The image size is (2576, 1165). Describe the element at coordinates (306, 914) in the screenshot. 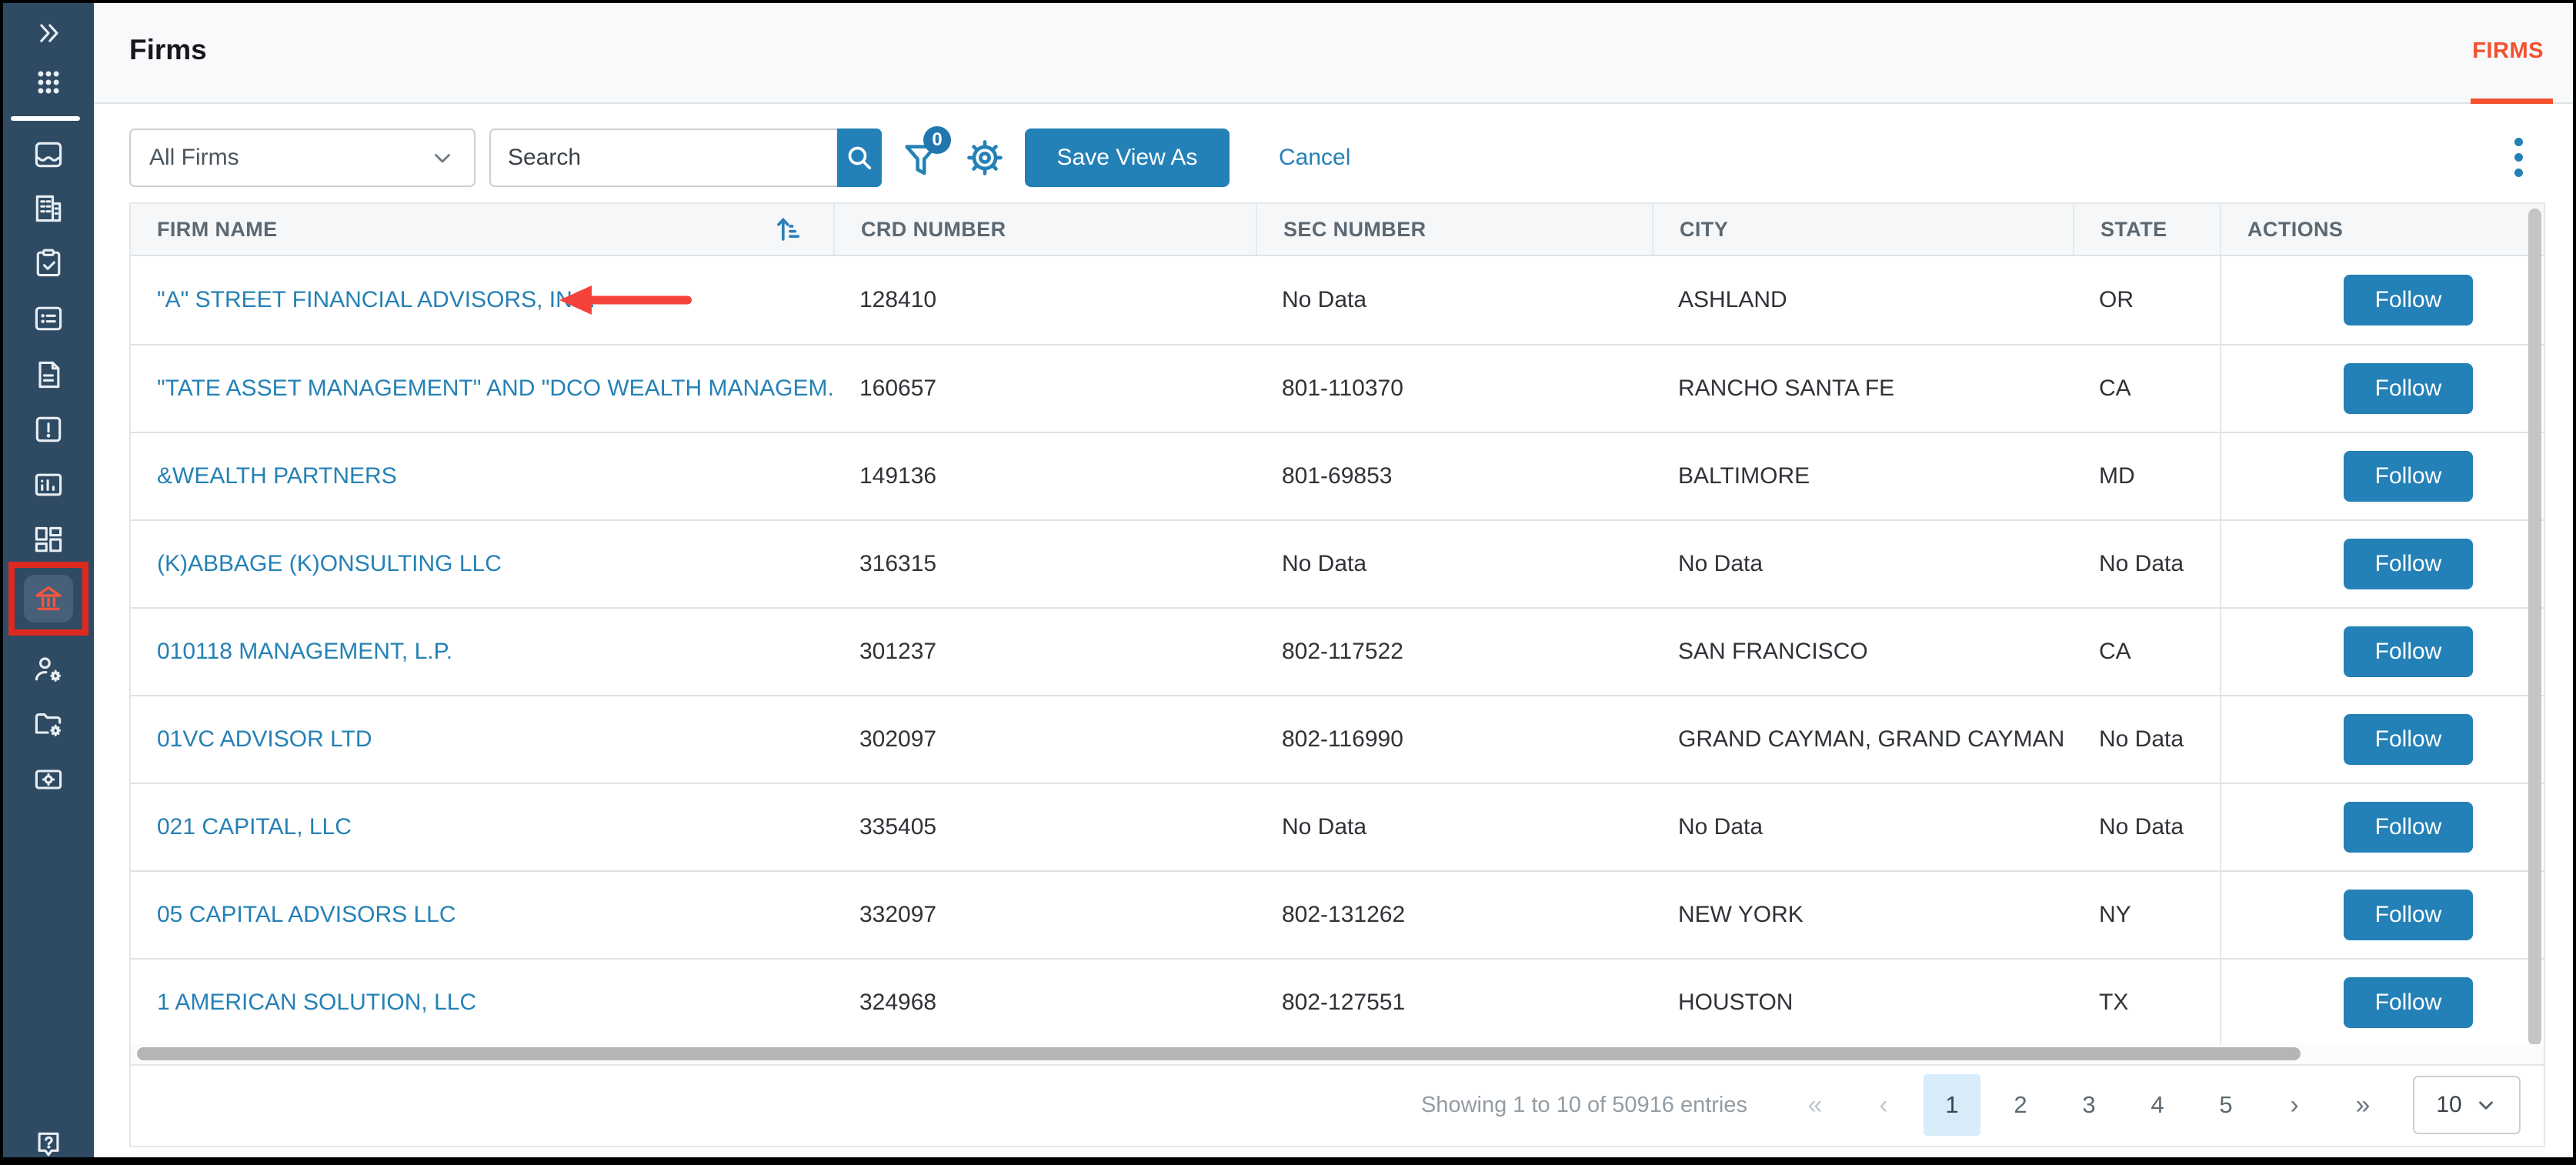

I see `firm-name-link: 05 CAPITAL ADVISORS LLC` at that location.